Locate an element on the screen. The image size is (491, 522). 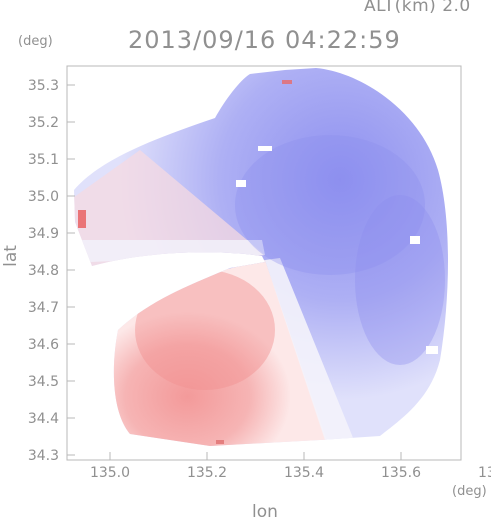
y-tick-label: 34.8 is located at coordinates (43, 271).